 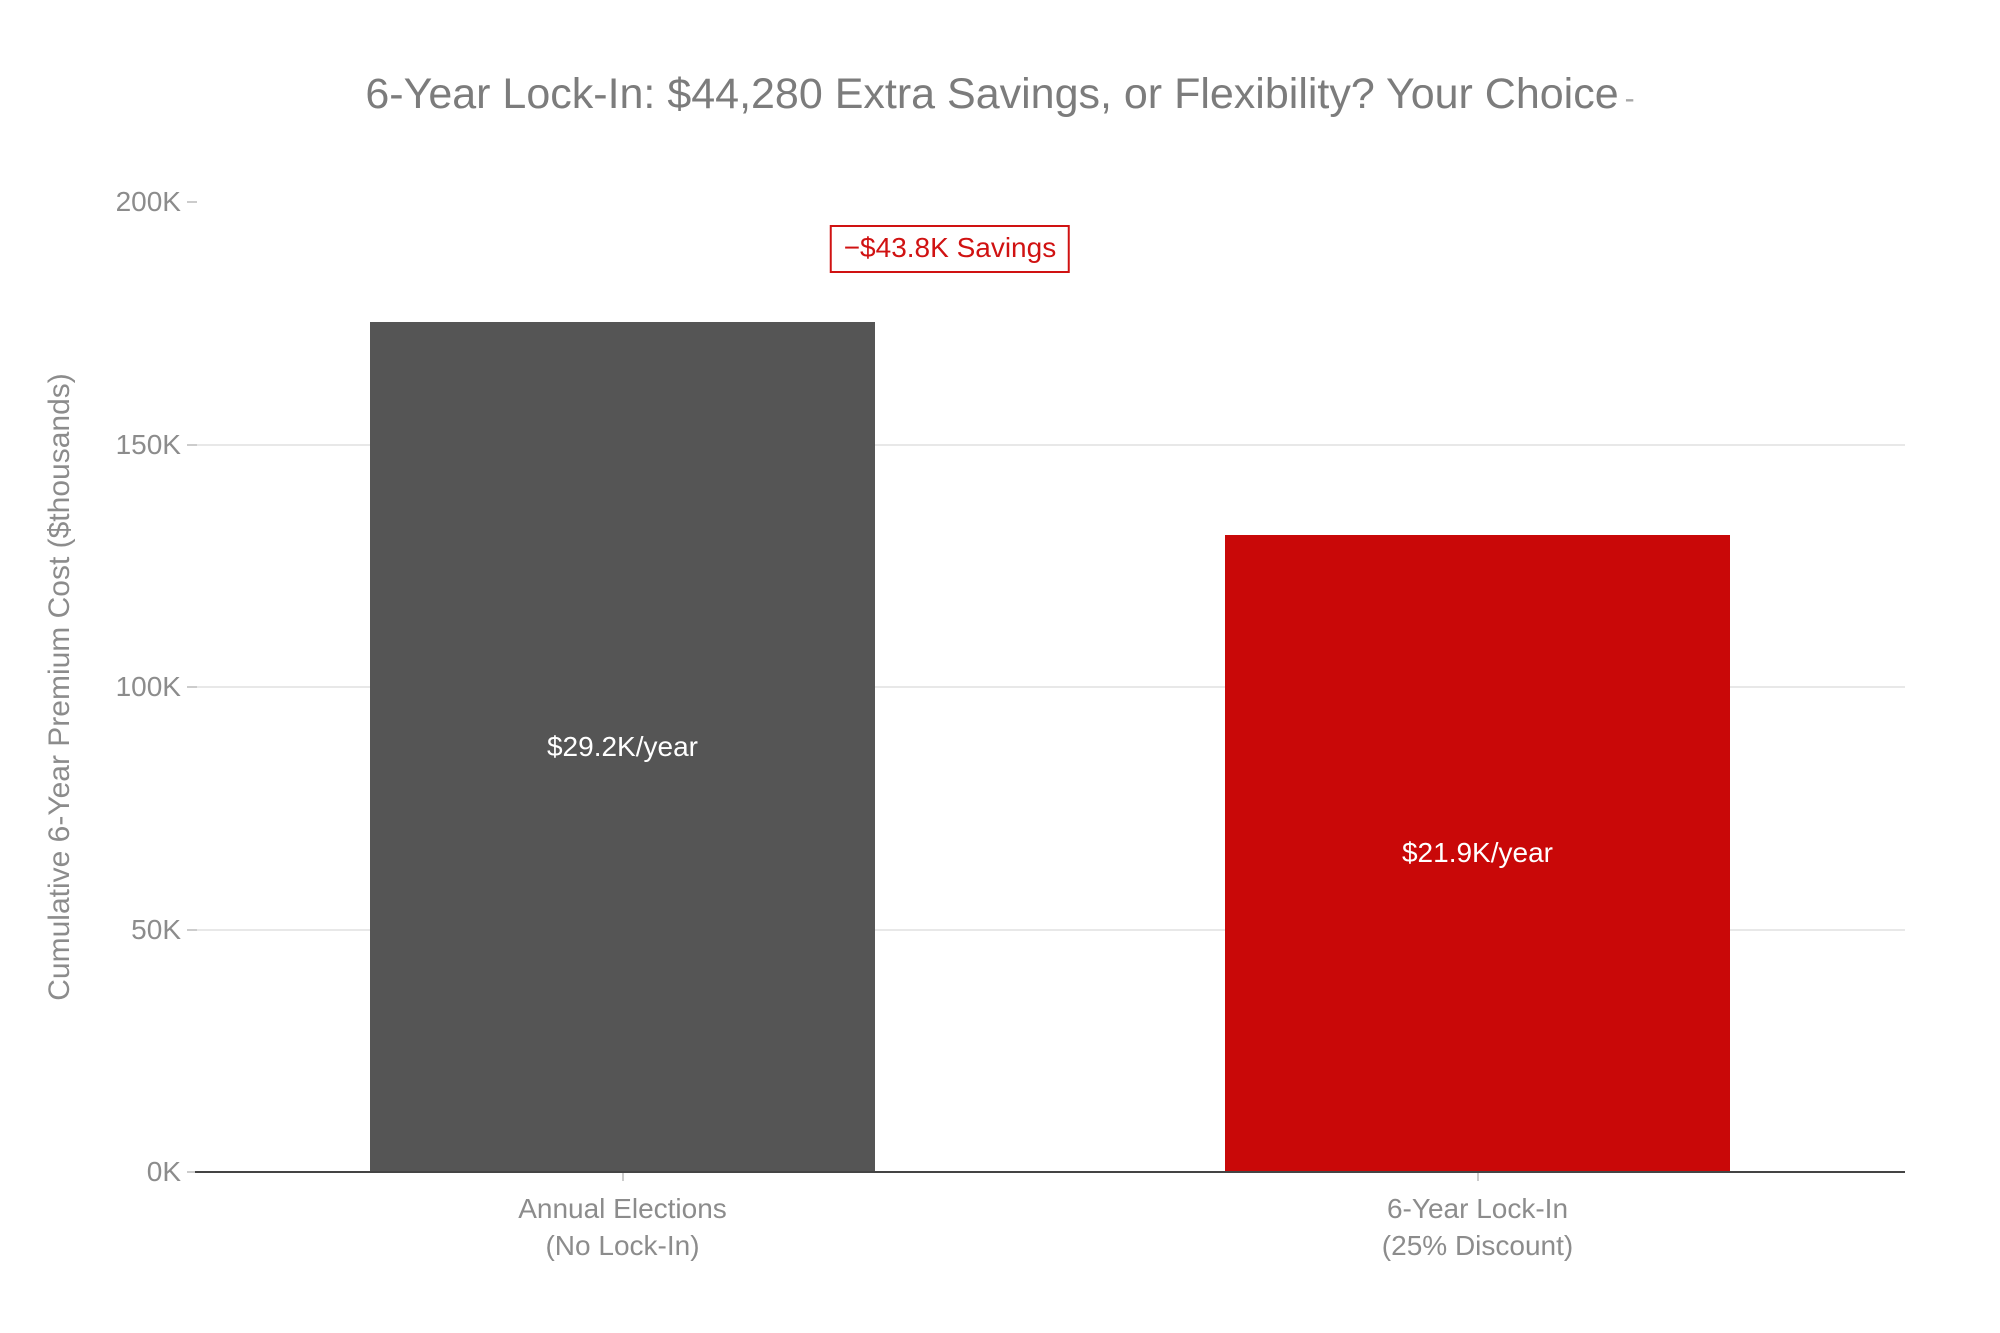 I want to click on y-tick-label: 200K, so click(x=148, y=201).